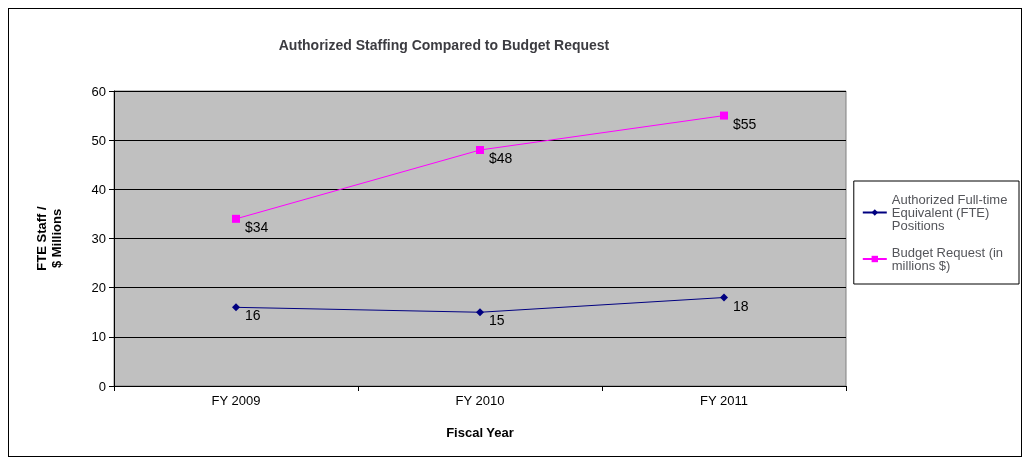 Image resolution: width=1030 pixels, height=465 pixels. What do you see at coordinates (480, 432) in the screenshot?
I see `x-axis-title: Fiscal Year` at bounding box center [480, 432].